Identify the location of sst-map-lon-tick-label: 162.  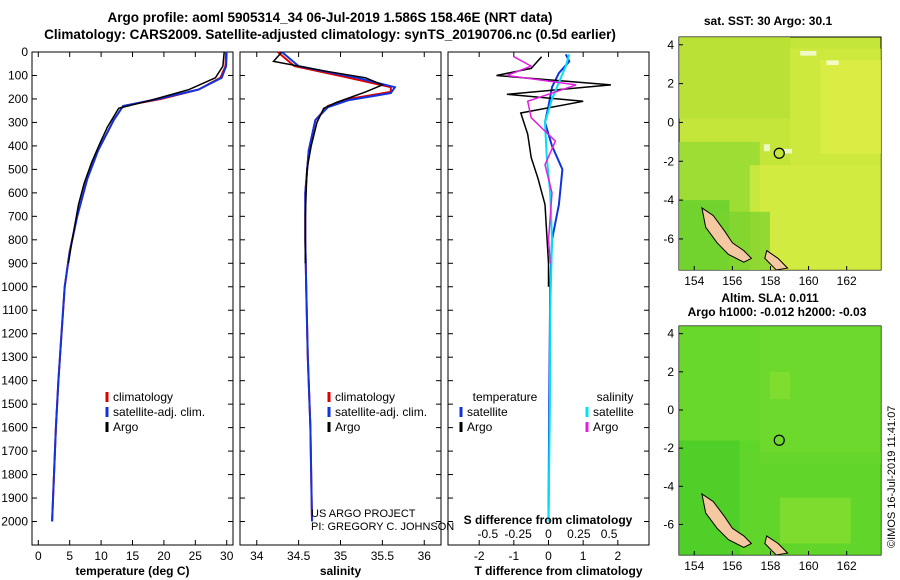
(847, 281).